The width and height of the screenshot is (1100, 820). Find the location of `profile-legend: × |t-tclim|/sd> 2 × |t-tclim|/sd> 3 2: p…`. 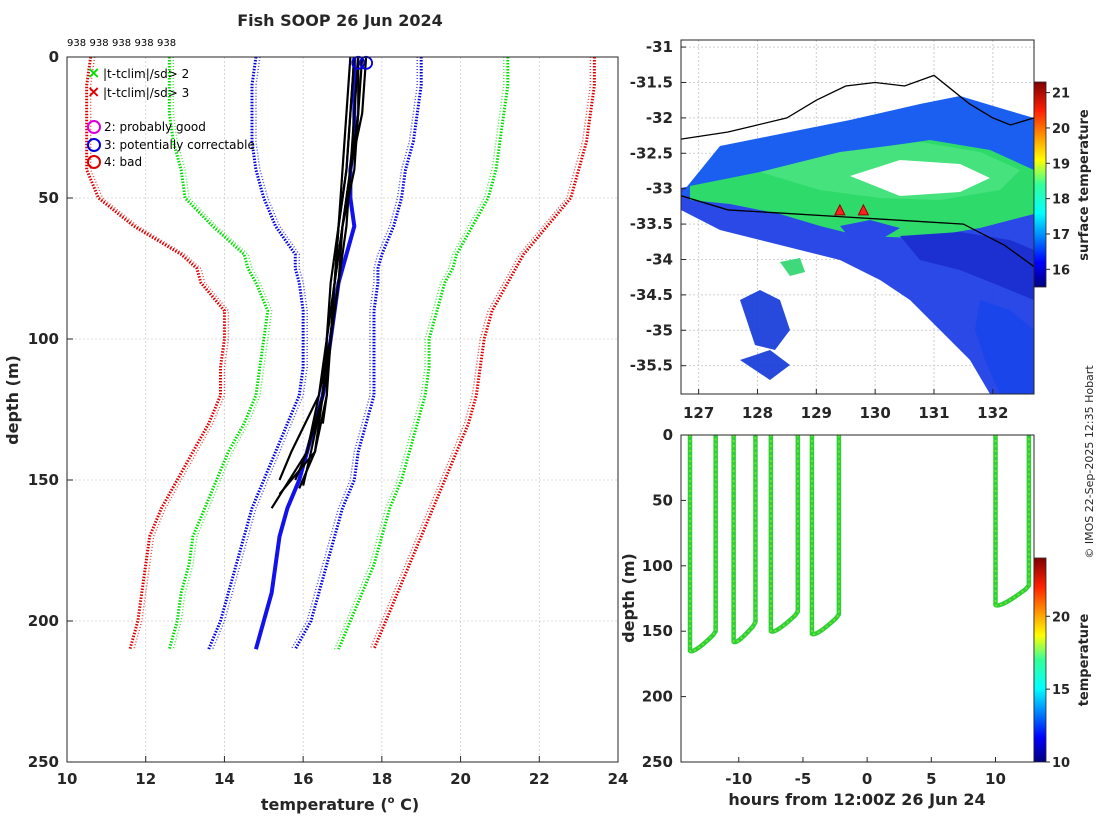

profile-legend: × |t-tclim|/sd> 2 × |t-tclim|/sd> 3 2: p… is located at coordinates (171, 116).